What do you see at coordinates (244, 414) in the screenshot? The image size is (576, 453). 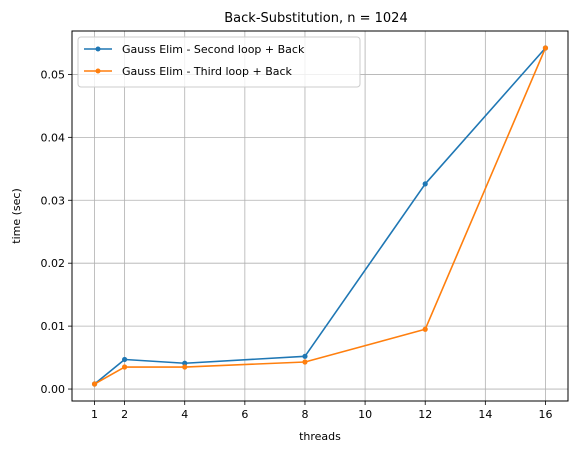 I see `x-tick-label: 6` at bounding box center [244, 414].